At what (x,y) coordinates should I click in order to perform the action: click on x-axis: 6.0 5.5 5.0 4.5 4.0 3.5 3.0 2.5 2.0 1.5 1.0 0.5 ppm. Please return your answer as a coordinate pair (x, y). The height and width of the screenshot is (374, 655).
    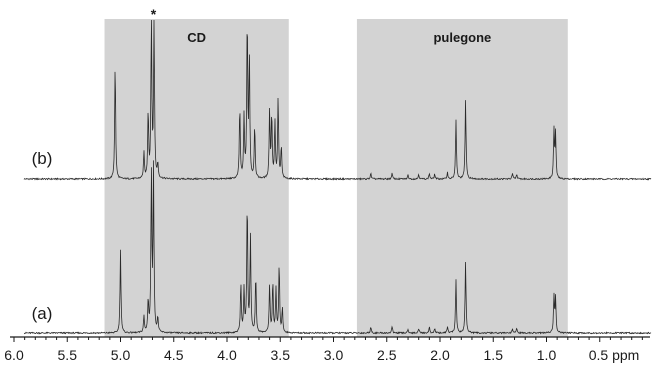
    Looking at the image, I should click on (327, 349).